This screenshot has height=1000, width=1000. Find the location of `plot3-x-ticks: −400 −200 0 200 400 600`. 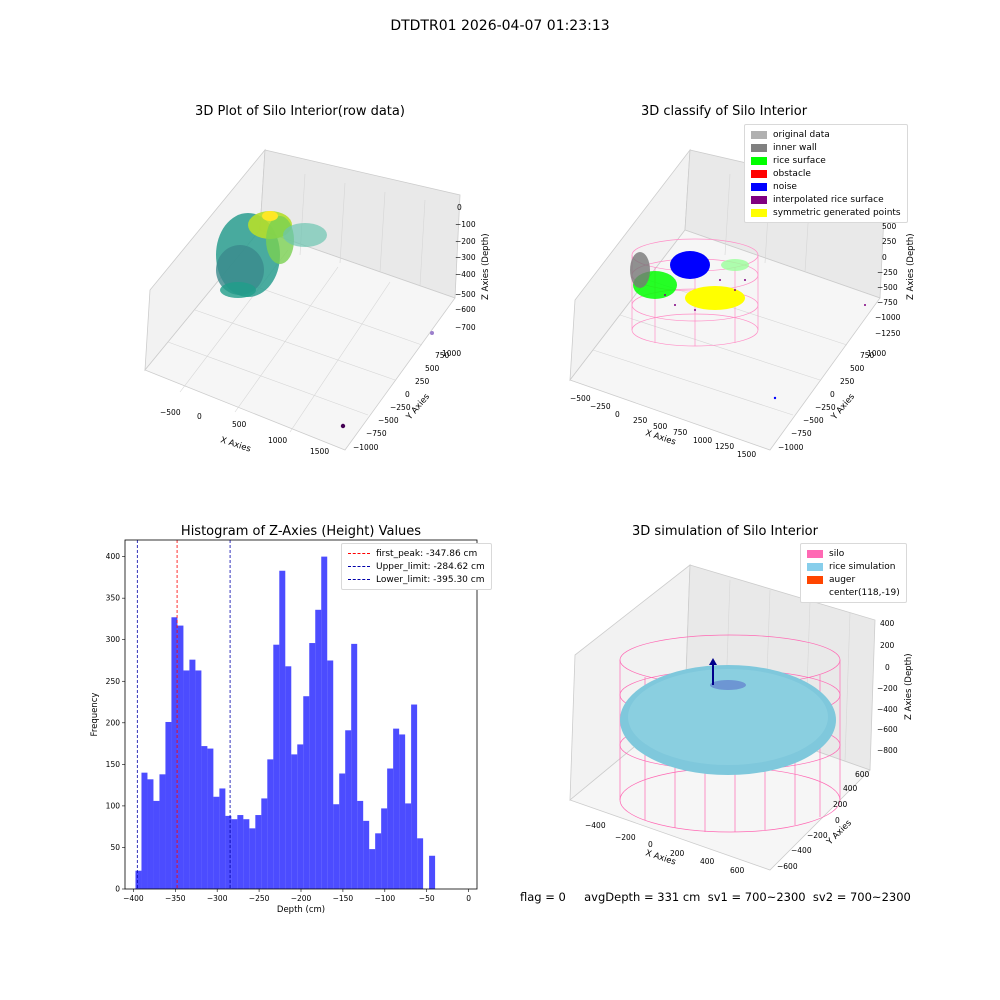

plot3-x-ticks: −400 −200 0 200 400 600 is located at coordinates (665, 848).